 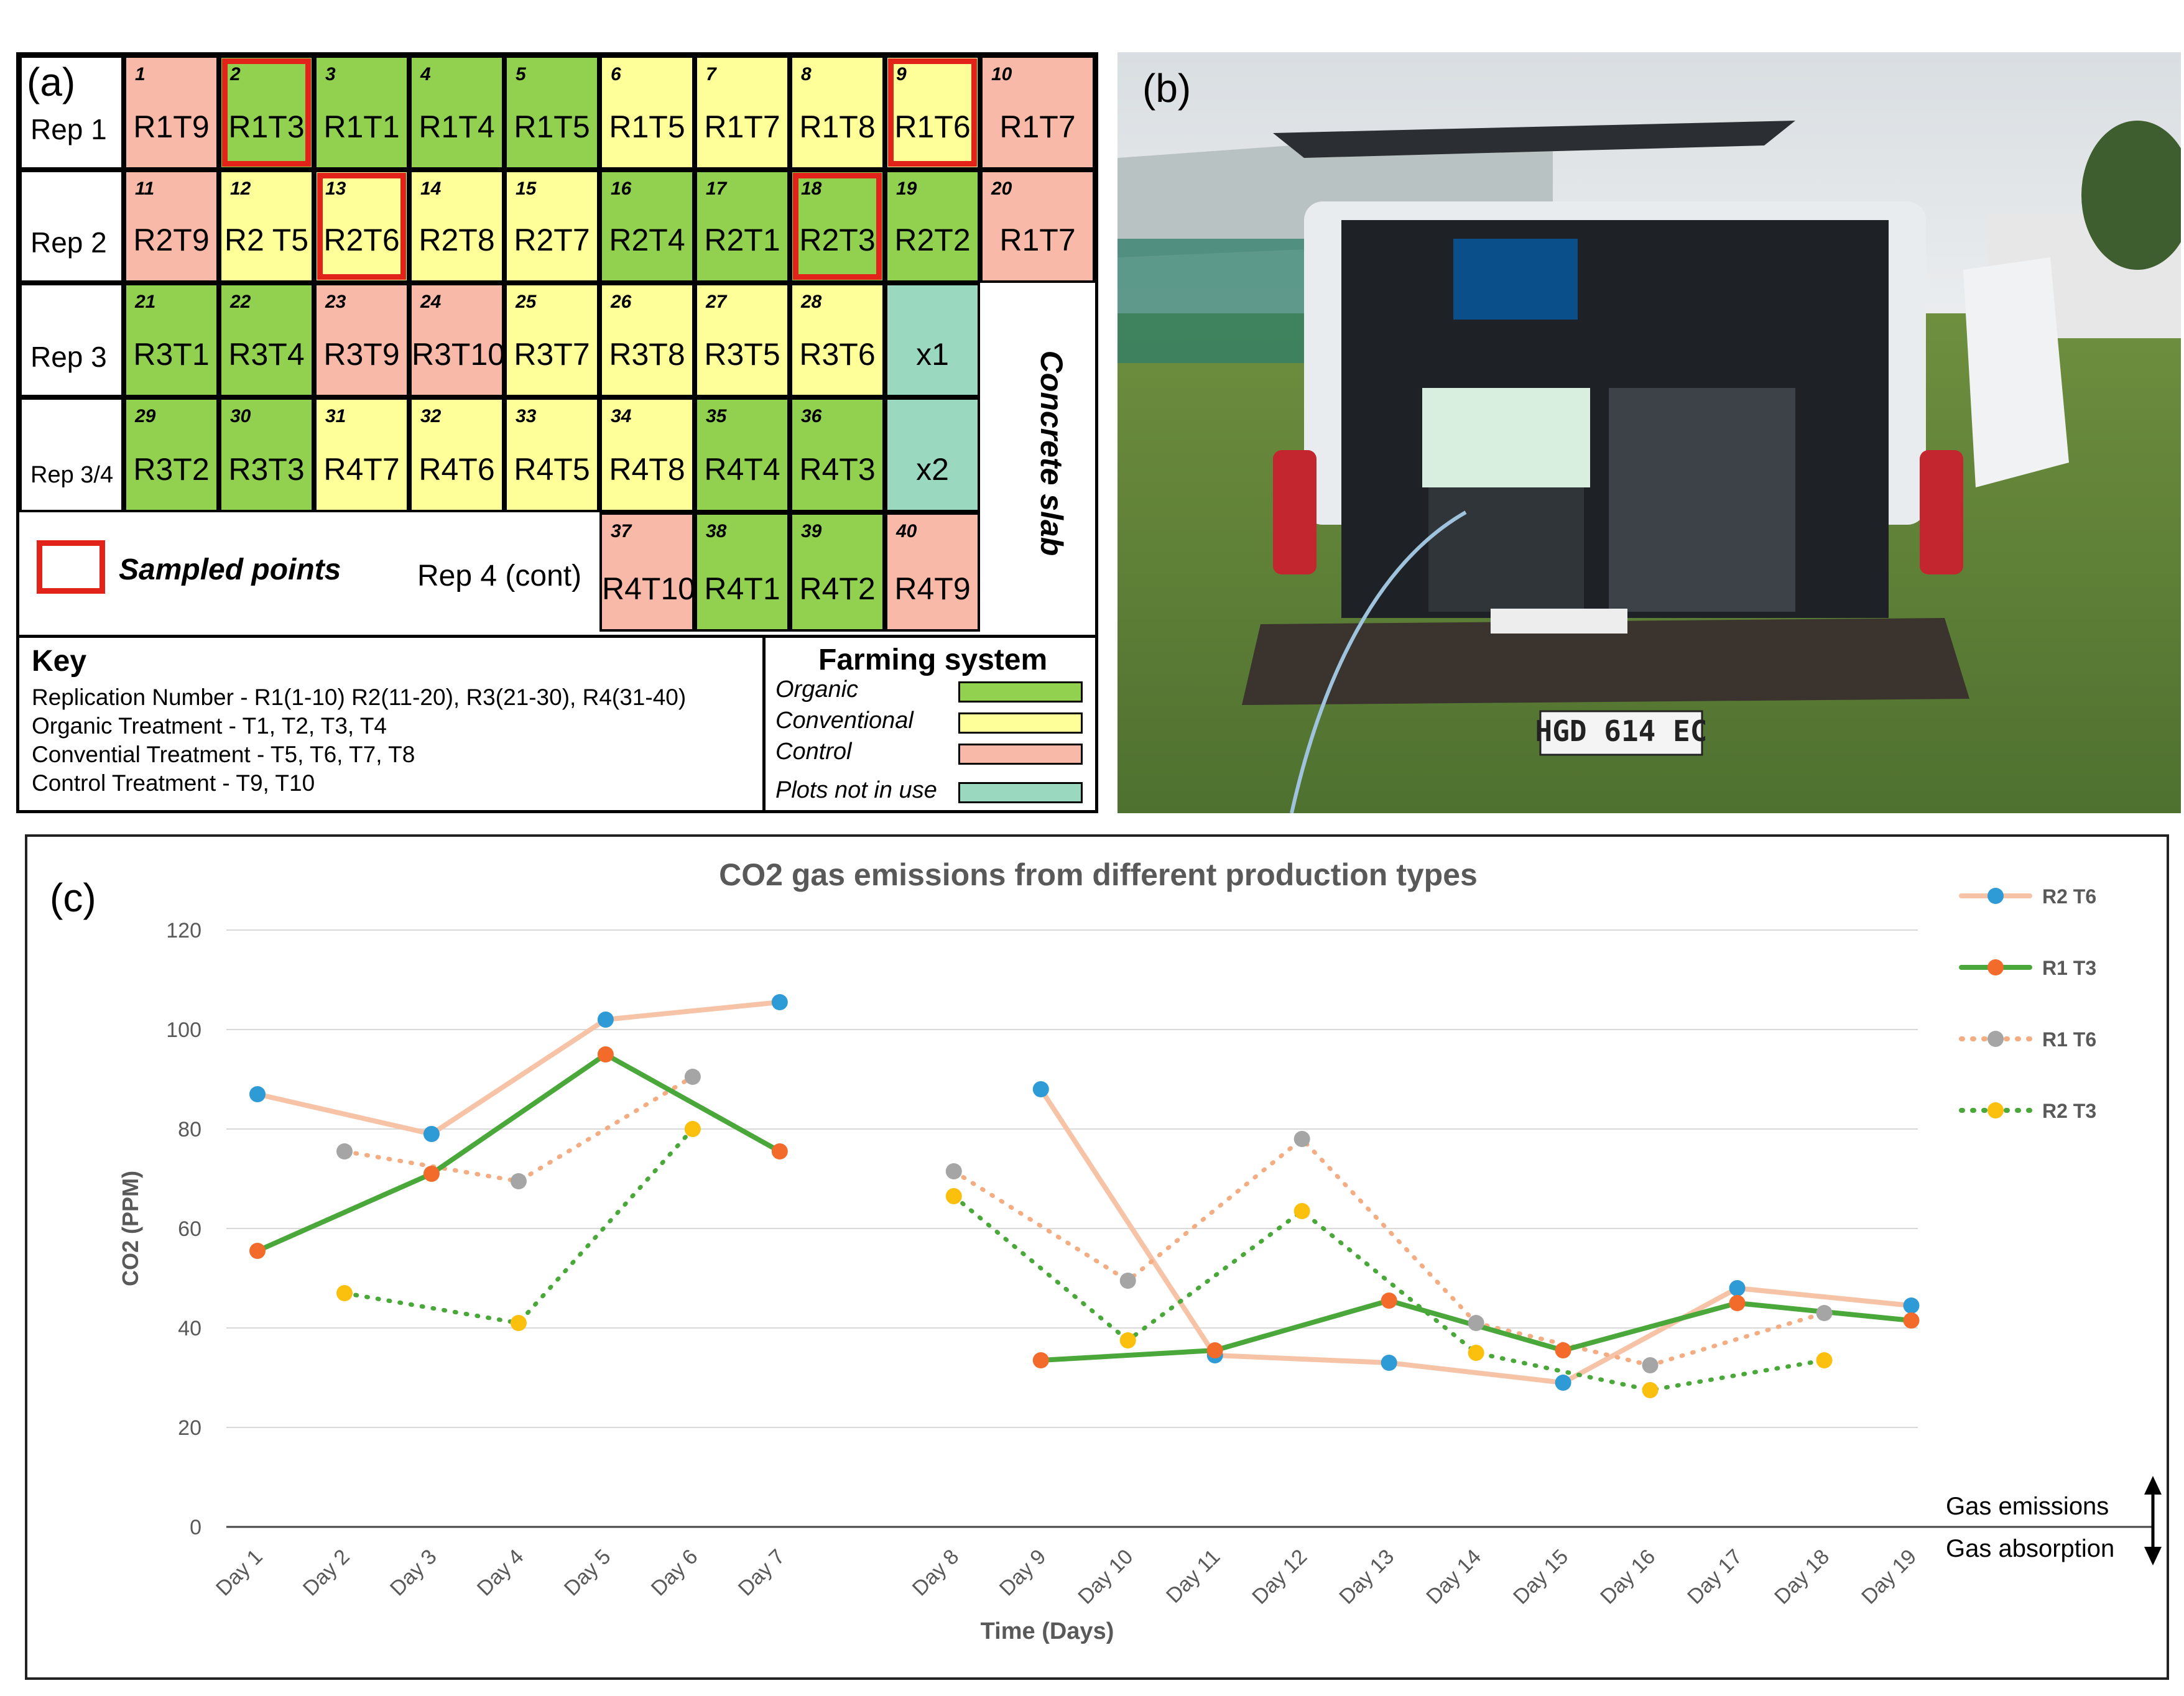 What do you see at coordinates (1622, 731) in the screenshot?
I see `license-plate-text: HGD 614 EC` at bounding box center [1622, 731].